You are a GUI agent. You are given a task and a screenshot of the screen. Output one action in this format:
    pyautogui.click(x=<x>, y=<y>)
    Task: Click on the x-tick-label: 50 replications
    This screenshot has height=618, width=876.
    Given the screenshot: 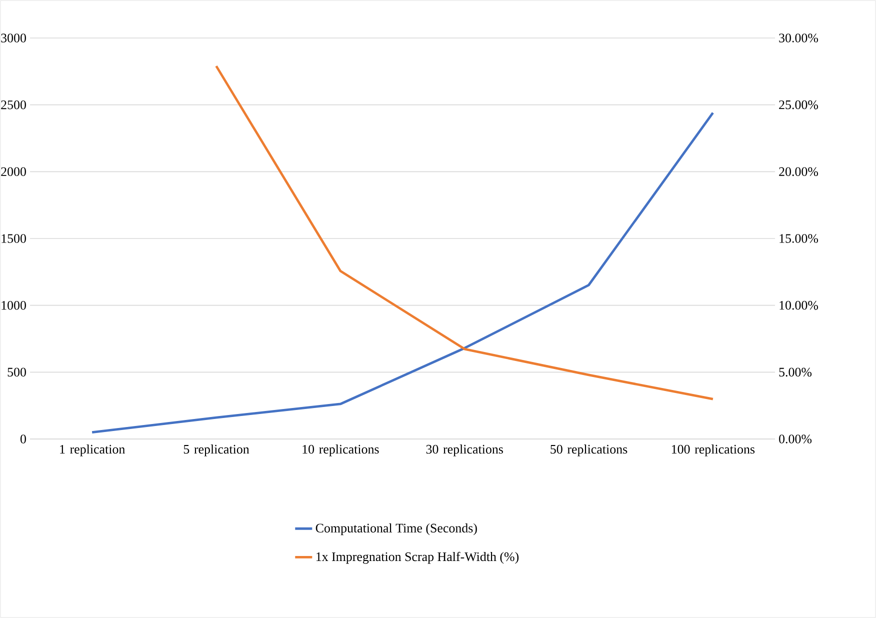 What is the action you would take?
    pyautogui.click(x=589, y=450)
    